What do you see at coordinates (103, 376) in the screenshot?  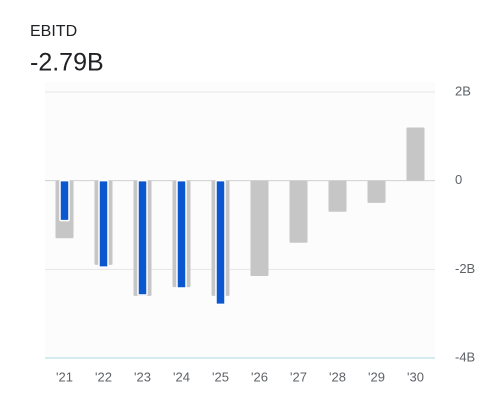 I see `x-tick-label: '22` at bounding box center [103, 376].